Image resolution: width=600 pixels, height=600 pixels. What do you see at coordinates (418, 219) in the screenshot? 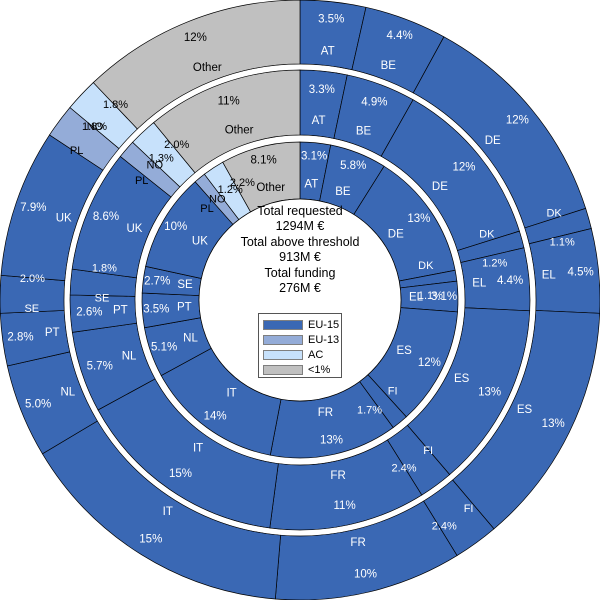
I see `inner-ring-value-de: 13%` at bounding box center [418, 219].